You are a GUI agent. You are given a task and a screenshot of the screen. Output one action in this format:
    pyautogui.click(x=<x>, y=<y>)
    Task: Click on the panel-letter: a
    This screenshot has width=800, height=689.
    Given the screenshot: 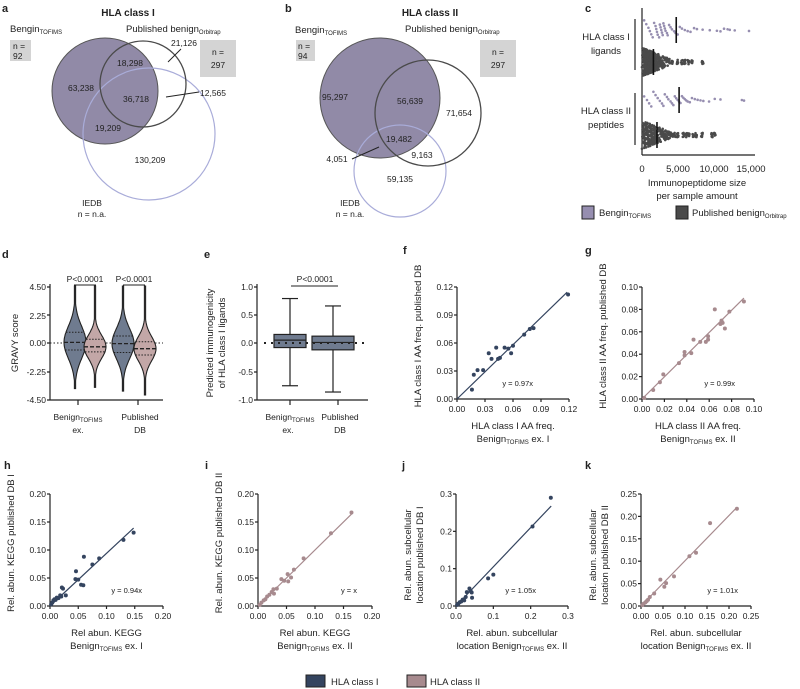 What is the action you would take?
    pyautogui.click(x=5, y=9)
    